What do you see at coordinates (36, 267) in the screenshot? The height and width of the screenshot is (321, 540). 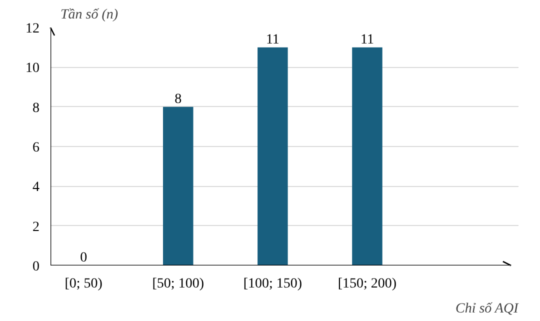 I see `y-tick-label: 0` at bounding box center [36, 267].